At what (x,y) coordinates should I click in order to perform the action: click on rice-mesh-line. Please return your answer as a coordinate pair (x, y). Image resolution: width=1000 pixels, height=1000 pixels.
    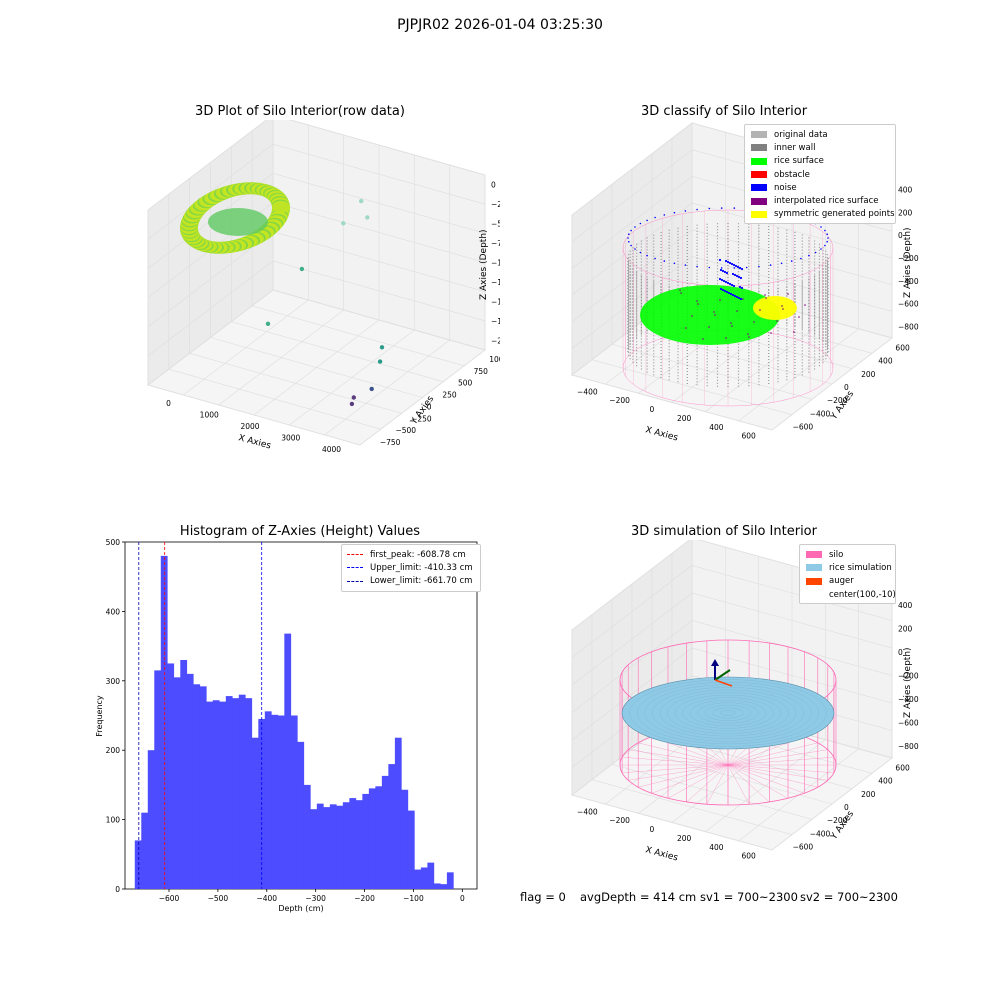
    Looking at the image, I should click on (728, 713).